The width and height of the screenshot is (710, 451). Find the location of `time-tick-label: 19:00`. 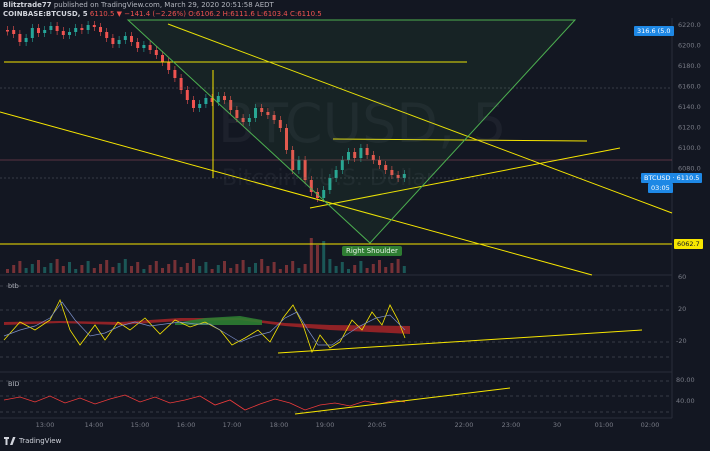

time-tick-label: 19:00 is located at coordinates (325, 425).